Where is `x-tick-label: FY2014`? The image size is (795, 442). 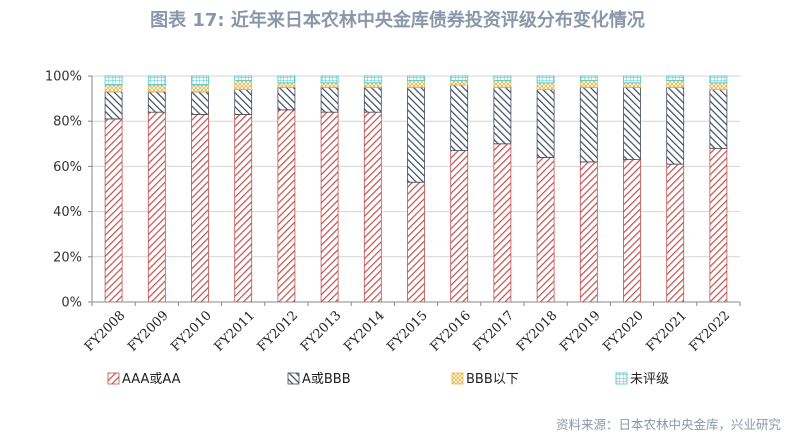
x-tick-label: FY2014 is located at coordinates (364, 331).